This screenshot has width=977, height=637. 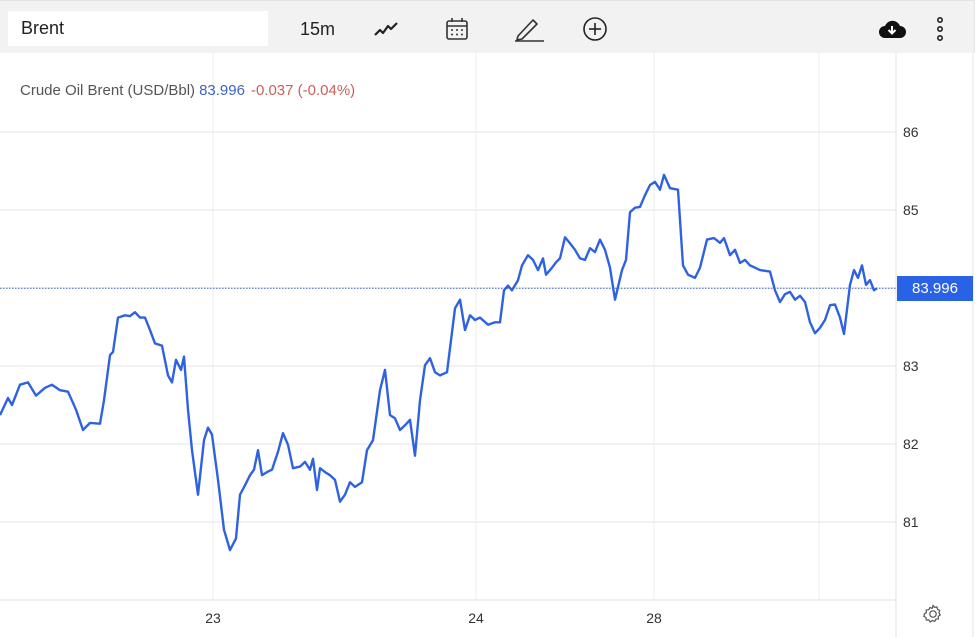 I want to click on last-value: 83.996, so click(x=222, y=90).